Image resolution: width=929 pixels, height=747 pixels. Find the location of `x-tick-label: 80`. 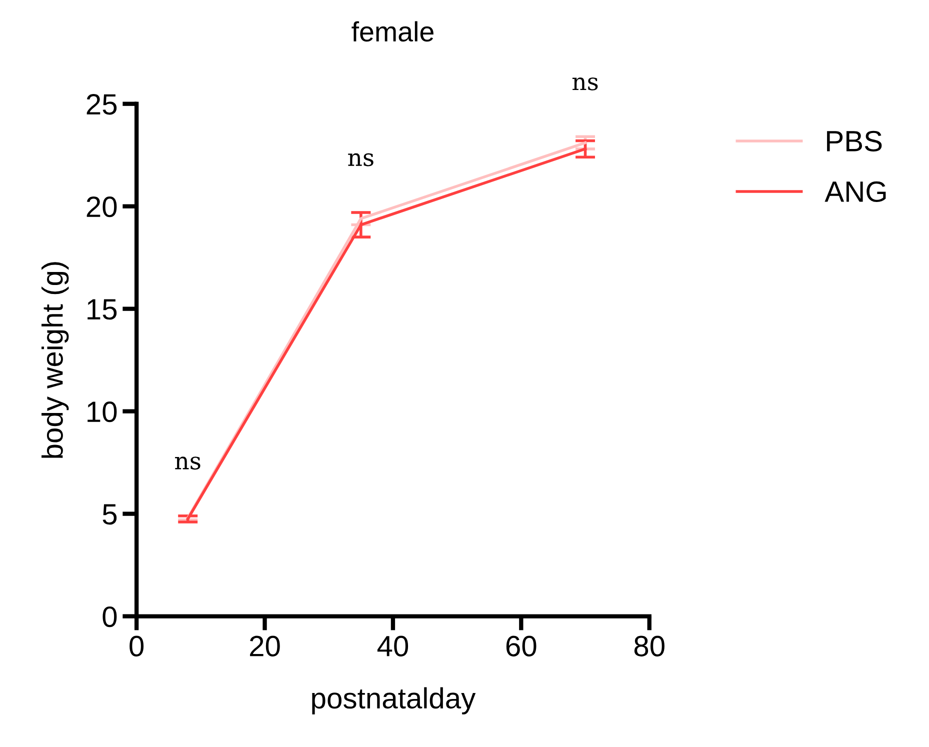

x-tick-label: 80 is located at coordinates (649, 646).